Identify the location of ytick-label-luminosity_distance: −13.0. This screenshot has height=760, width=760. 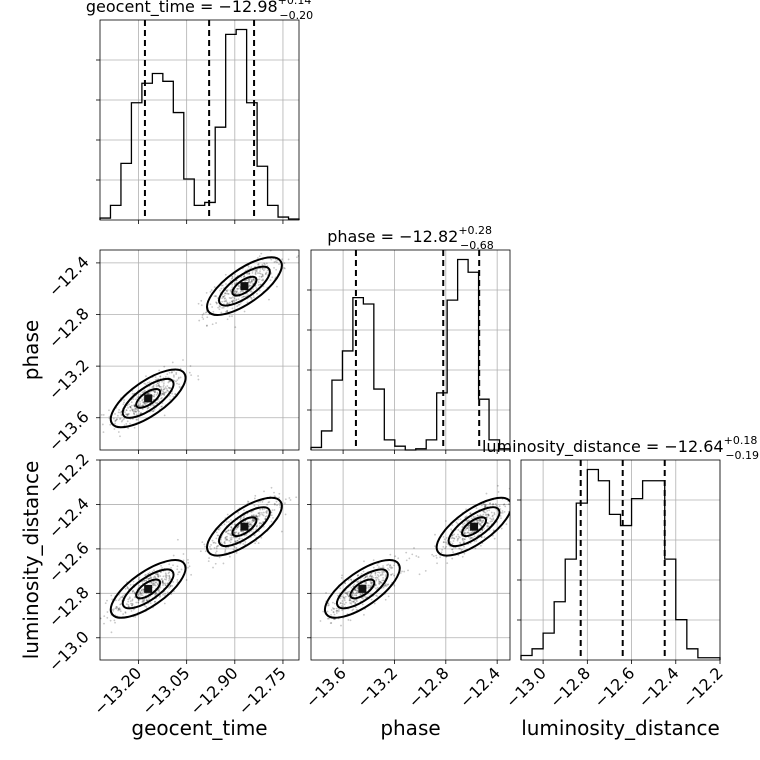
(69, 651).